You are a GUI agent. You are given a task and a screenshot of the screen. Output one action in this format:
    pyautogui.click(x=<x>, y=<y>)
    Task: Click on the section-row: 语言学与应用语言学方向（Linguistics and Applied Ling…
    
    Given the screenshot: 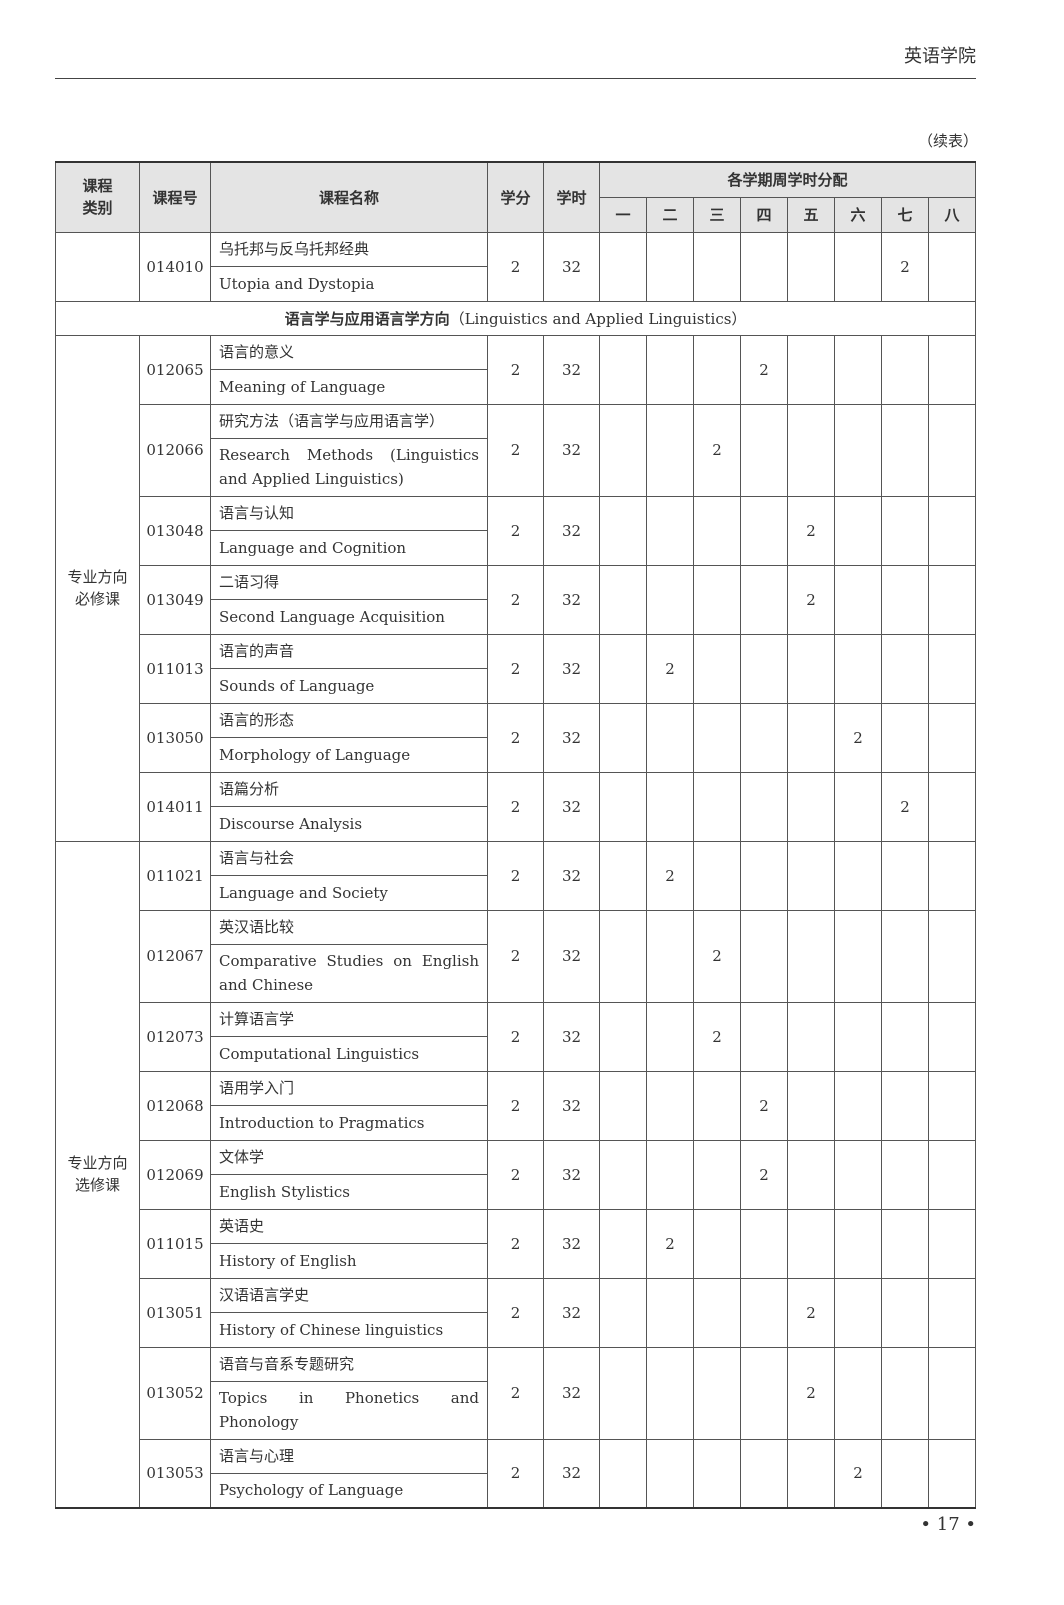 What is the action you would take?
    pyautogui.click(x=515, y=318)
    